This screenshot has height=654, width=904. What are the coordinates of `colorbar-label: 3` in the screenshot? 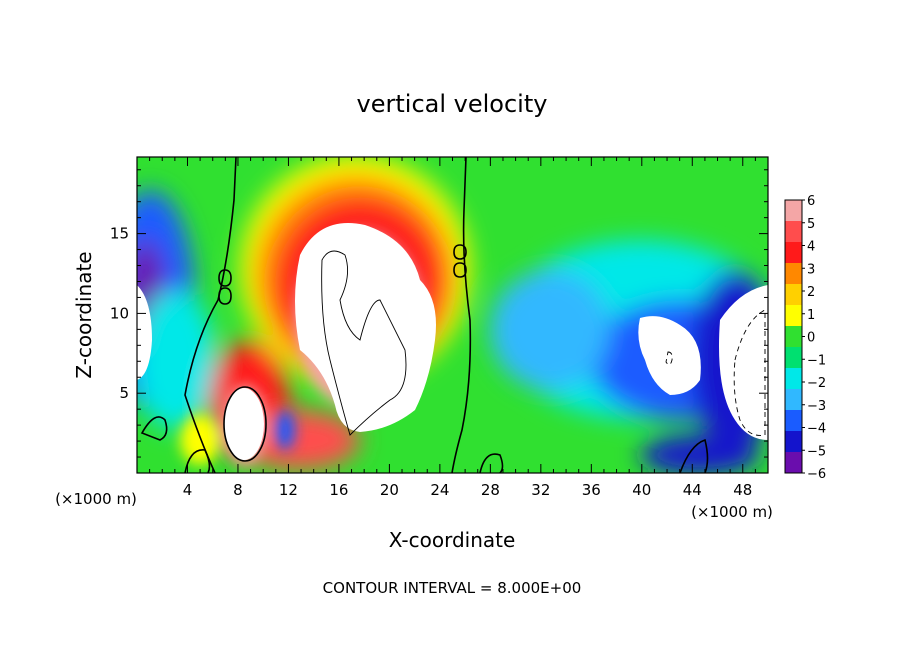 It's located at (811, 269).